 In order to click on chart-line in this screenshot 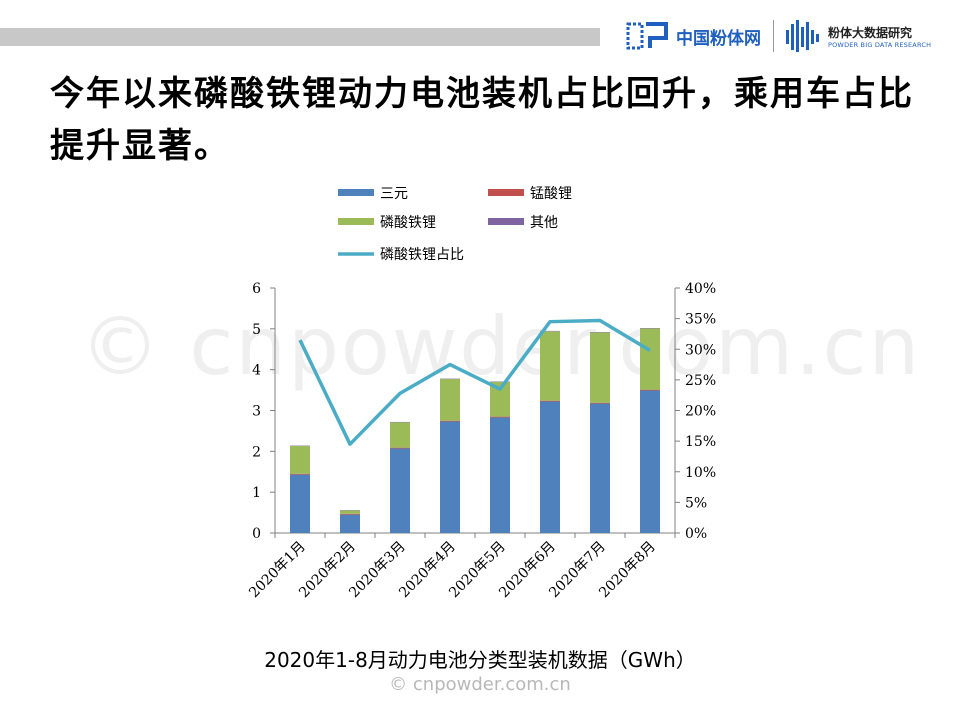, I will do `click(474, 382)`.